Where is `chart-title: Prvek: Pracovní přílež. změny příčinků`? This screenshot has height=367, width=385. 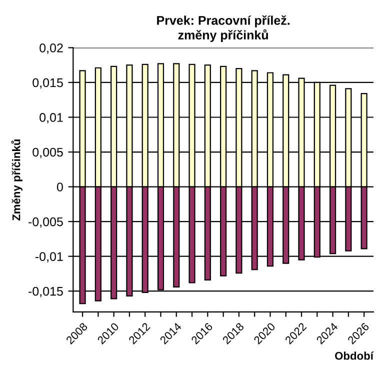
chart-title: Prvek: Pracovní přílež. změny příčinků is located at coordinates (223, 28).